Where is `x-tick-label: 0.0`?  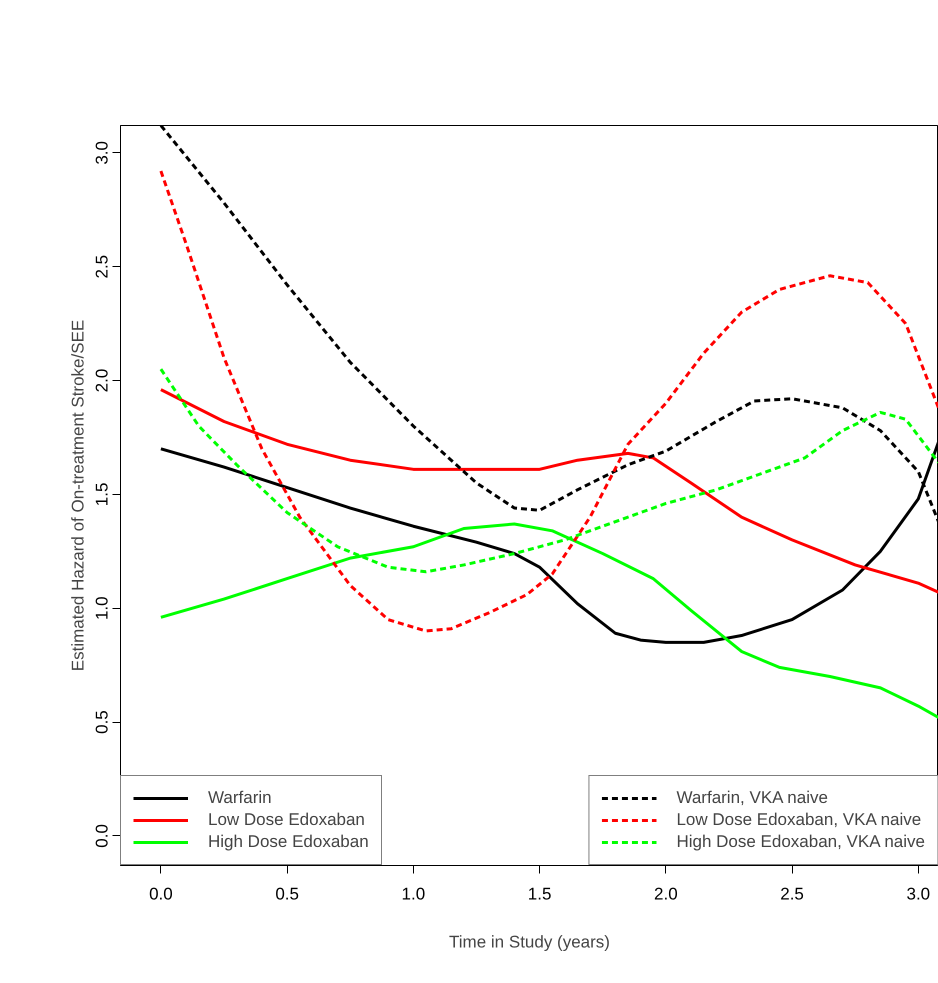 x-tick-label: 0.0 is located at coordinates (161, 894).